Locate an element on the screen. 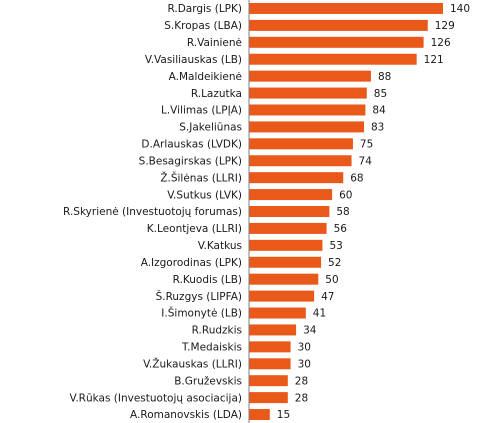 The width and height of the screenshot is (500, 423). value-label: 85 is located at coordinates (380, 94).